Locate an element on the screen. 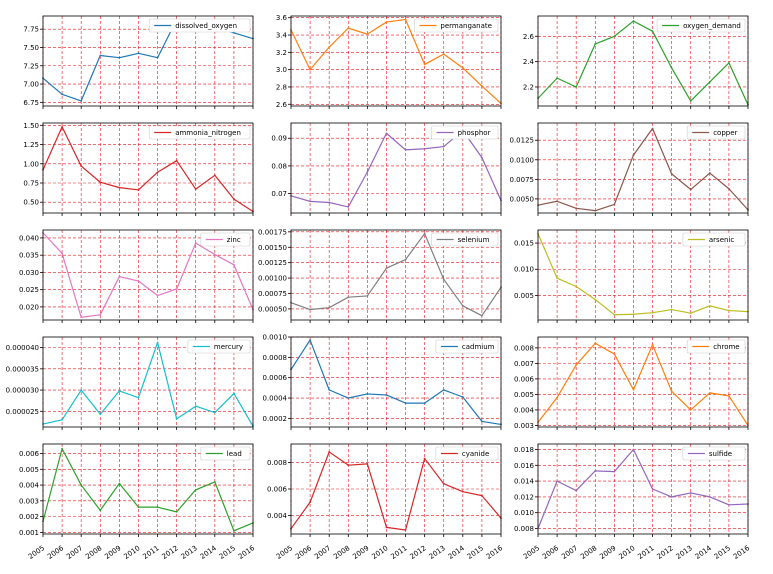  x-tick-label: 2008 is located at coordinates (93, 552).